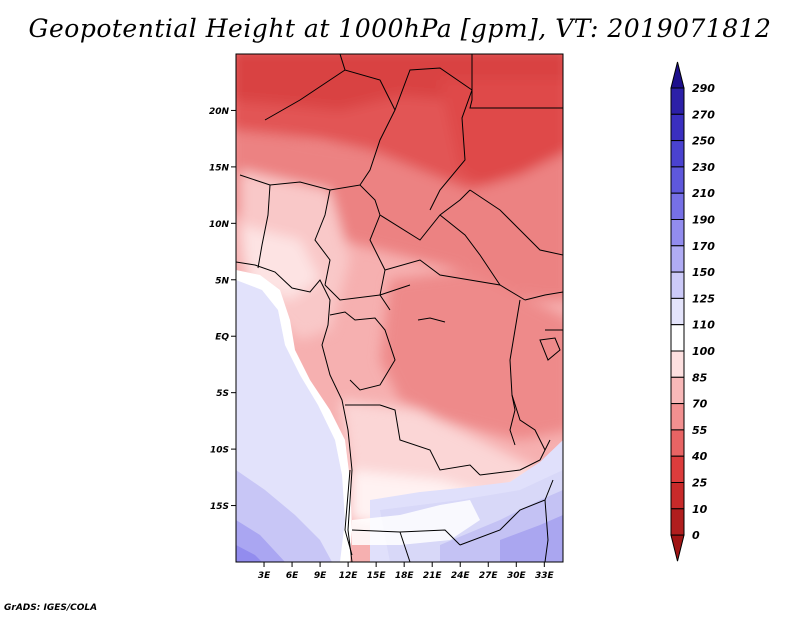  What do you see at coordinates (696, 535) in the screenshot?
I see `colorbar-label: 0` at bounding box center [696, 535].